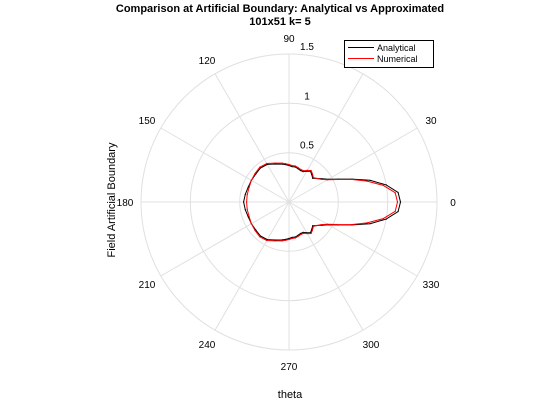 The image size is (560, 420). I want to click on angle-tick-label: 330, so click(431, 285).